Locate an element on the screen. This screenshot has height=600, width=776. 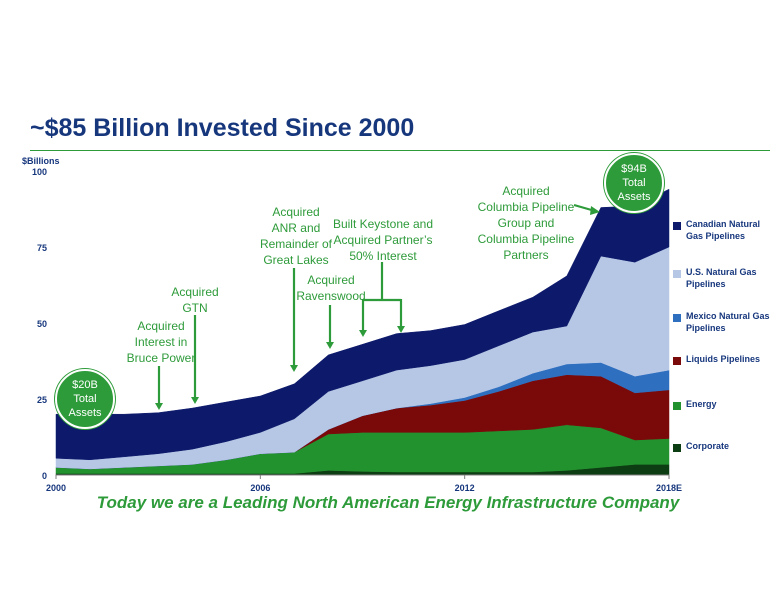
start-total-assets-bubble: $20B Total Assets is located at coordinates (85, 399).